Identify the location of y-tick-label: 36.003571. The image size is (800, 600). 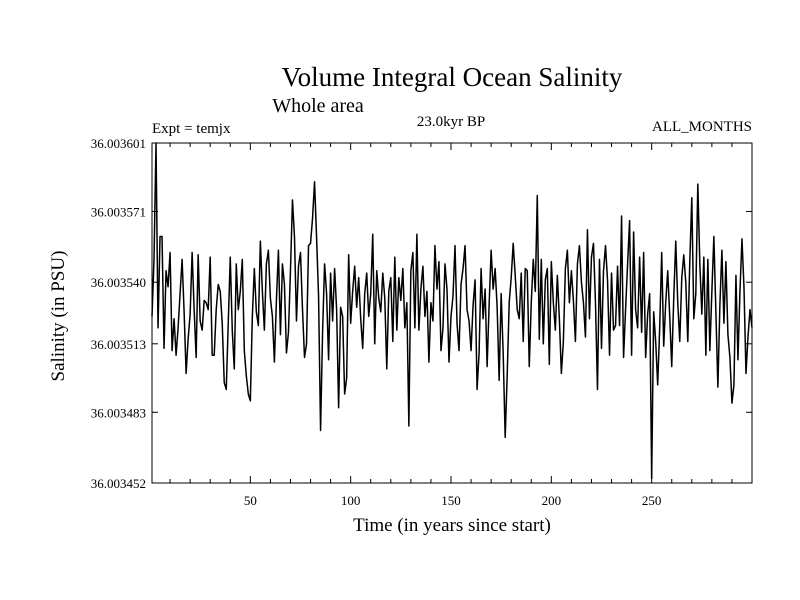
(118, 211).